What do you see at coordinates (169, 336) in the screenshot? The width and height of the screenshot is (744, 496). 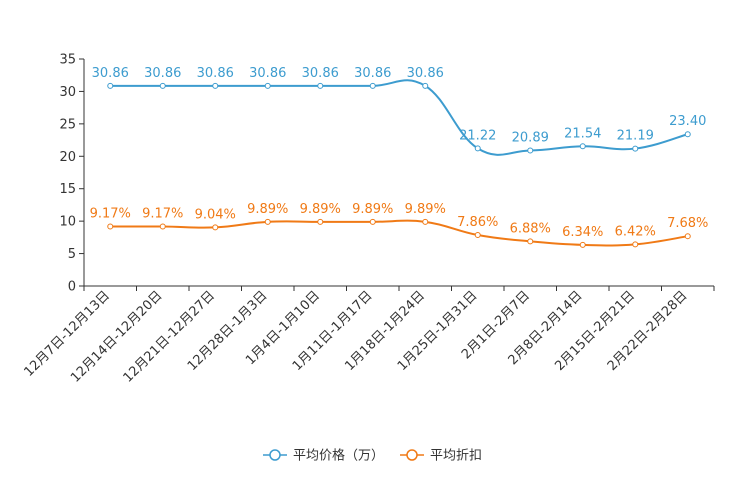 I see `x-tick-label: 12月21日-12月27日` at bounding box center [169, 336].